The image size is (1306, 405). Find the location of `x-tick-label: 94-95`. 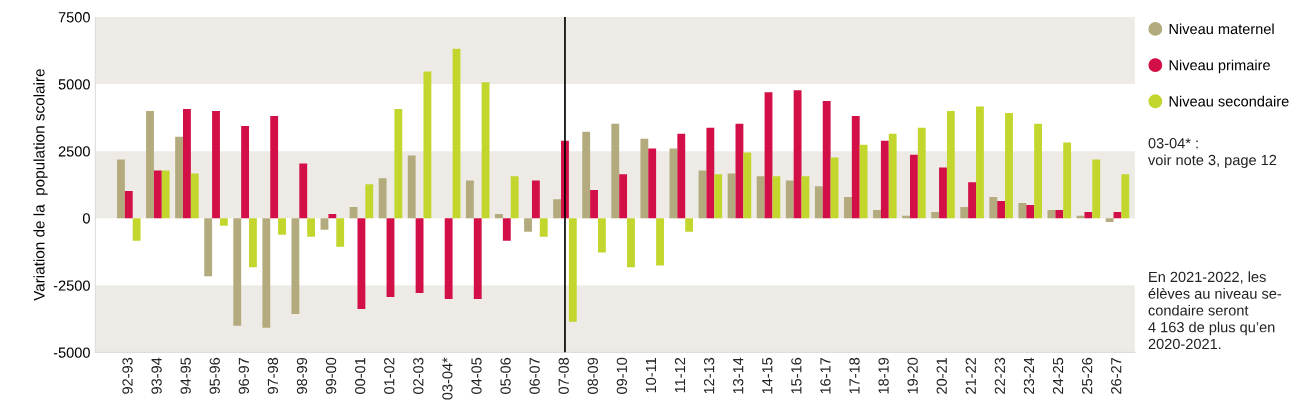

x-tick-label: 94-95 is located at coordinates (185, 375).